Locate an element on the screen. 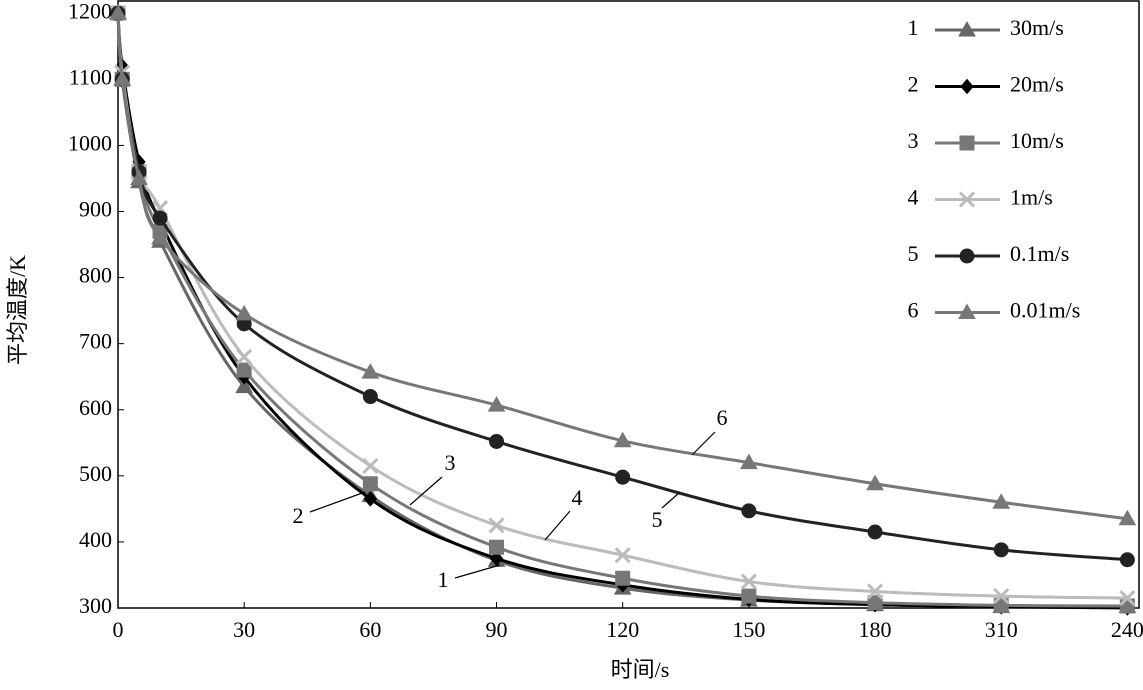 This screenshot has width=1143, height=690. legend-label: 0.01m/s is located at coordinates (1045, 310).